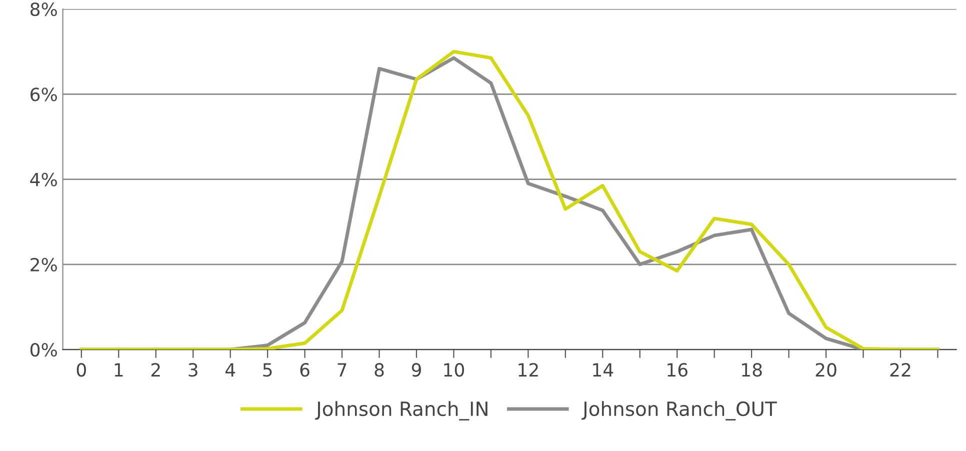 The width and height of the screenshot is (966, 451). What do you see at coordinates (826, 370) in the screenshot?
I see `x-tick-label: 20` at bounding box center [826, 370].